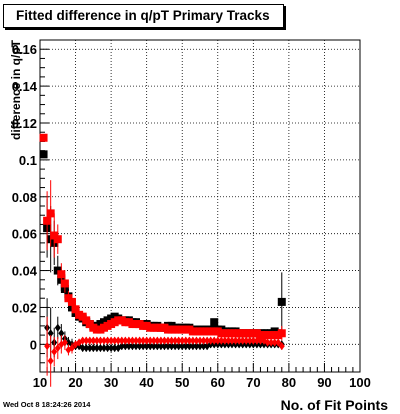 The width and height of the screenshot is (400, 414). Describe the element at coordinates (324, 382) in the screenshot. I see `x-tick-label: 90` at that location.